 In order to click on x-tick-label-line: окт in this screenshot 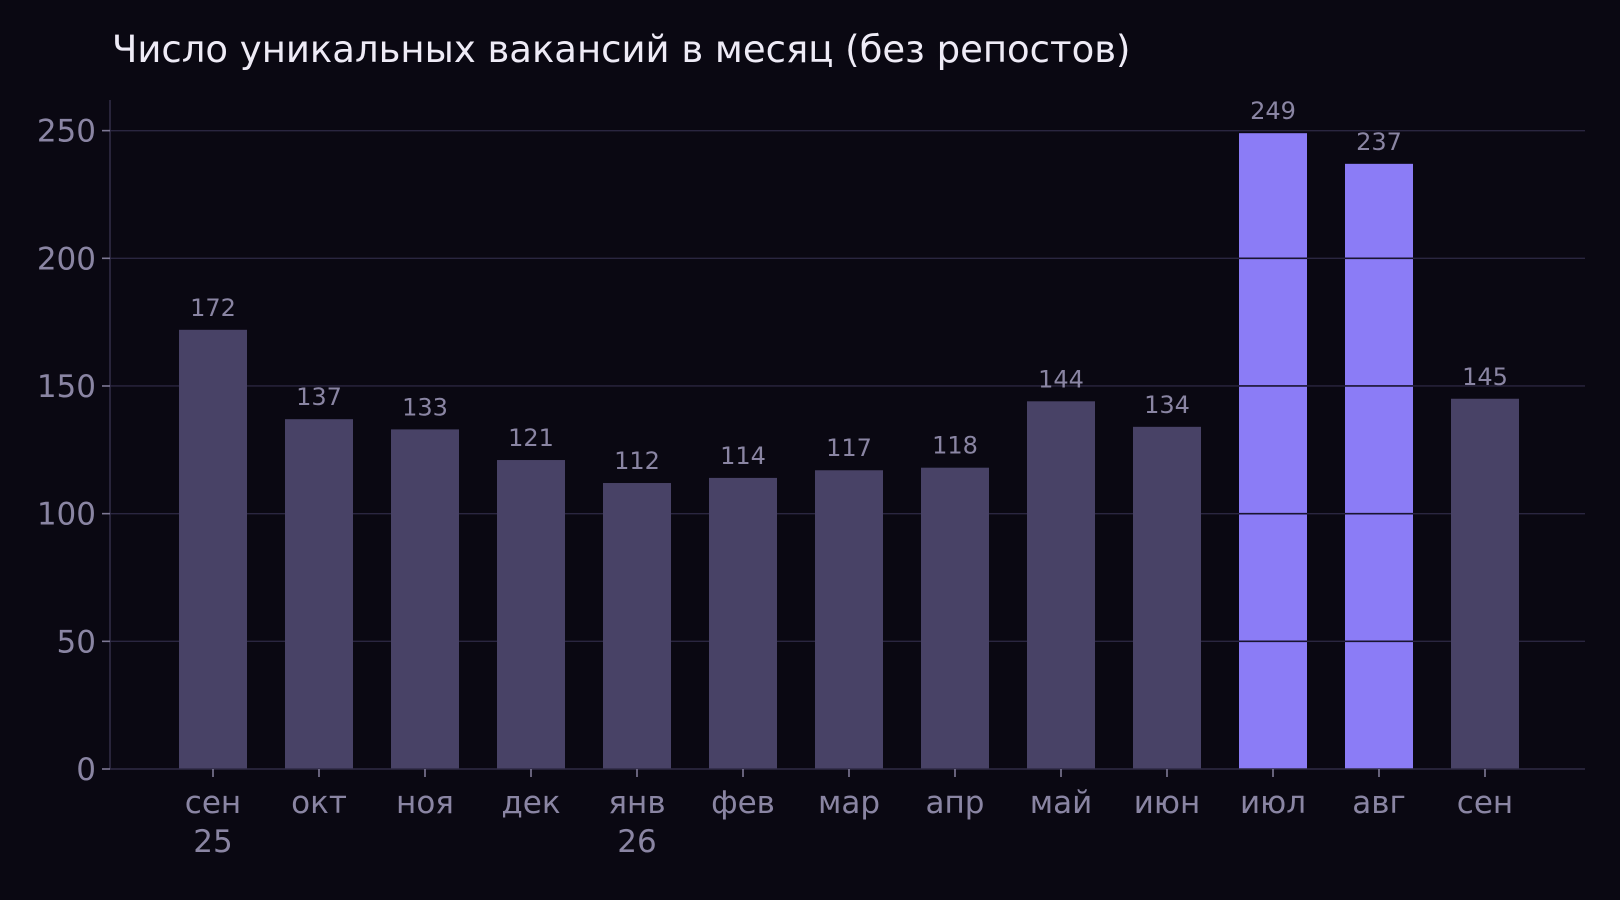, I will do `click(319, 803)`.